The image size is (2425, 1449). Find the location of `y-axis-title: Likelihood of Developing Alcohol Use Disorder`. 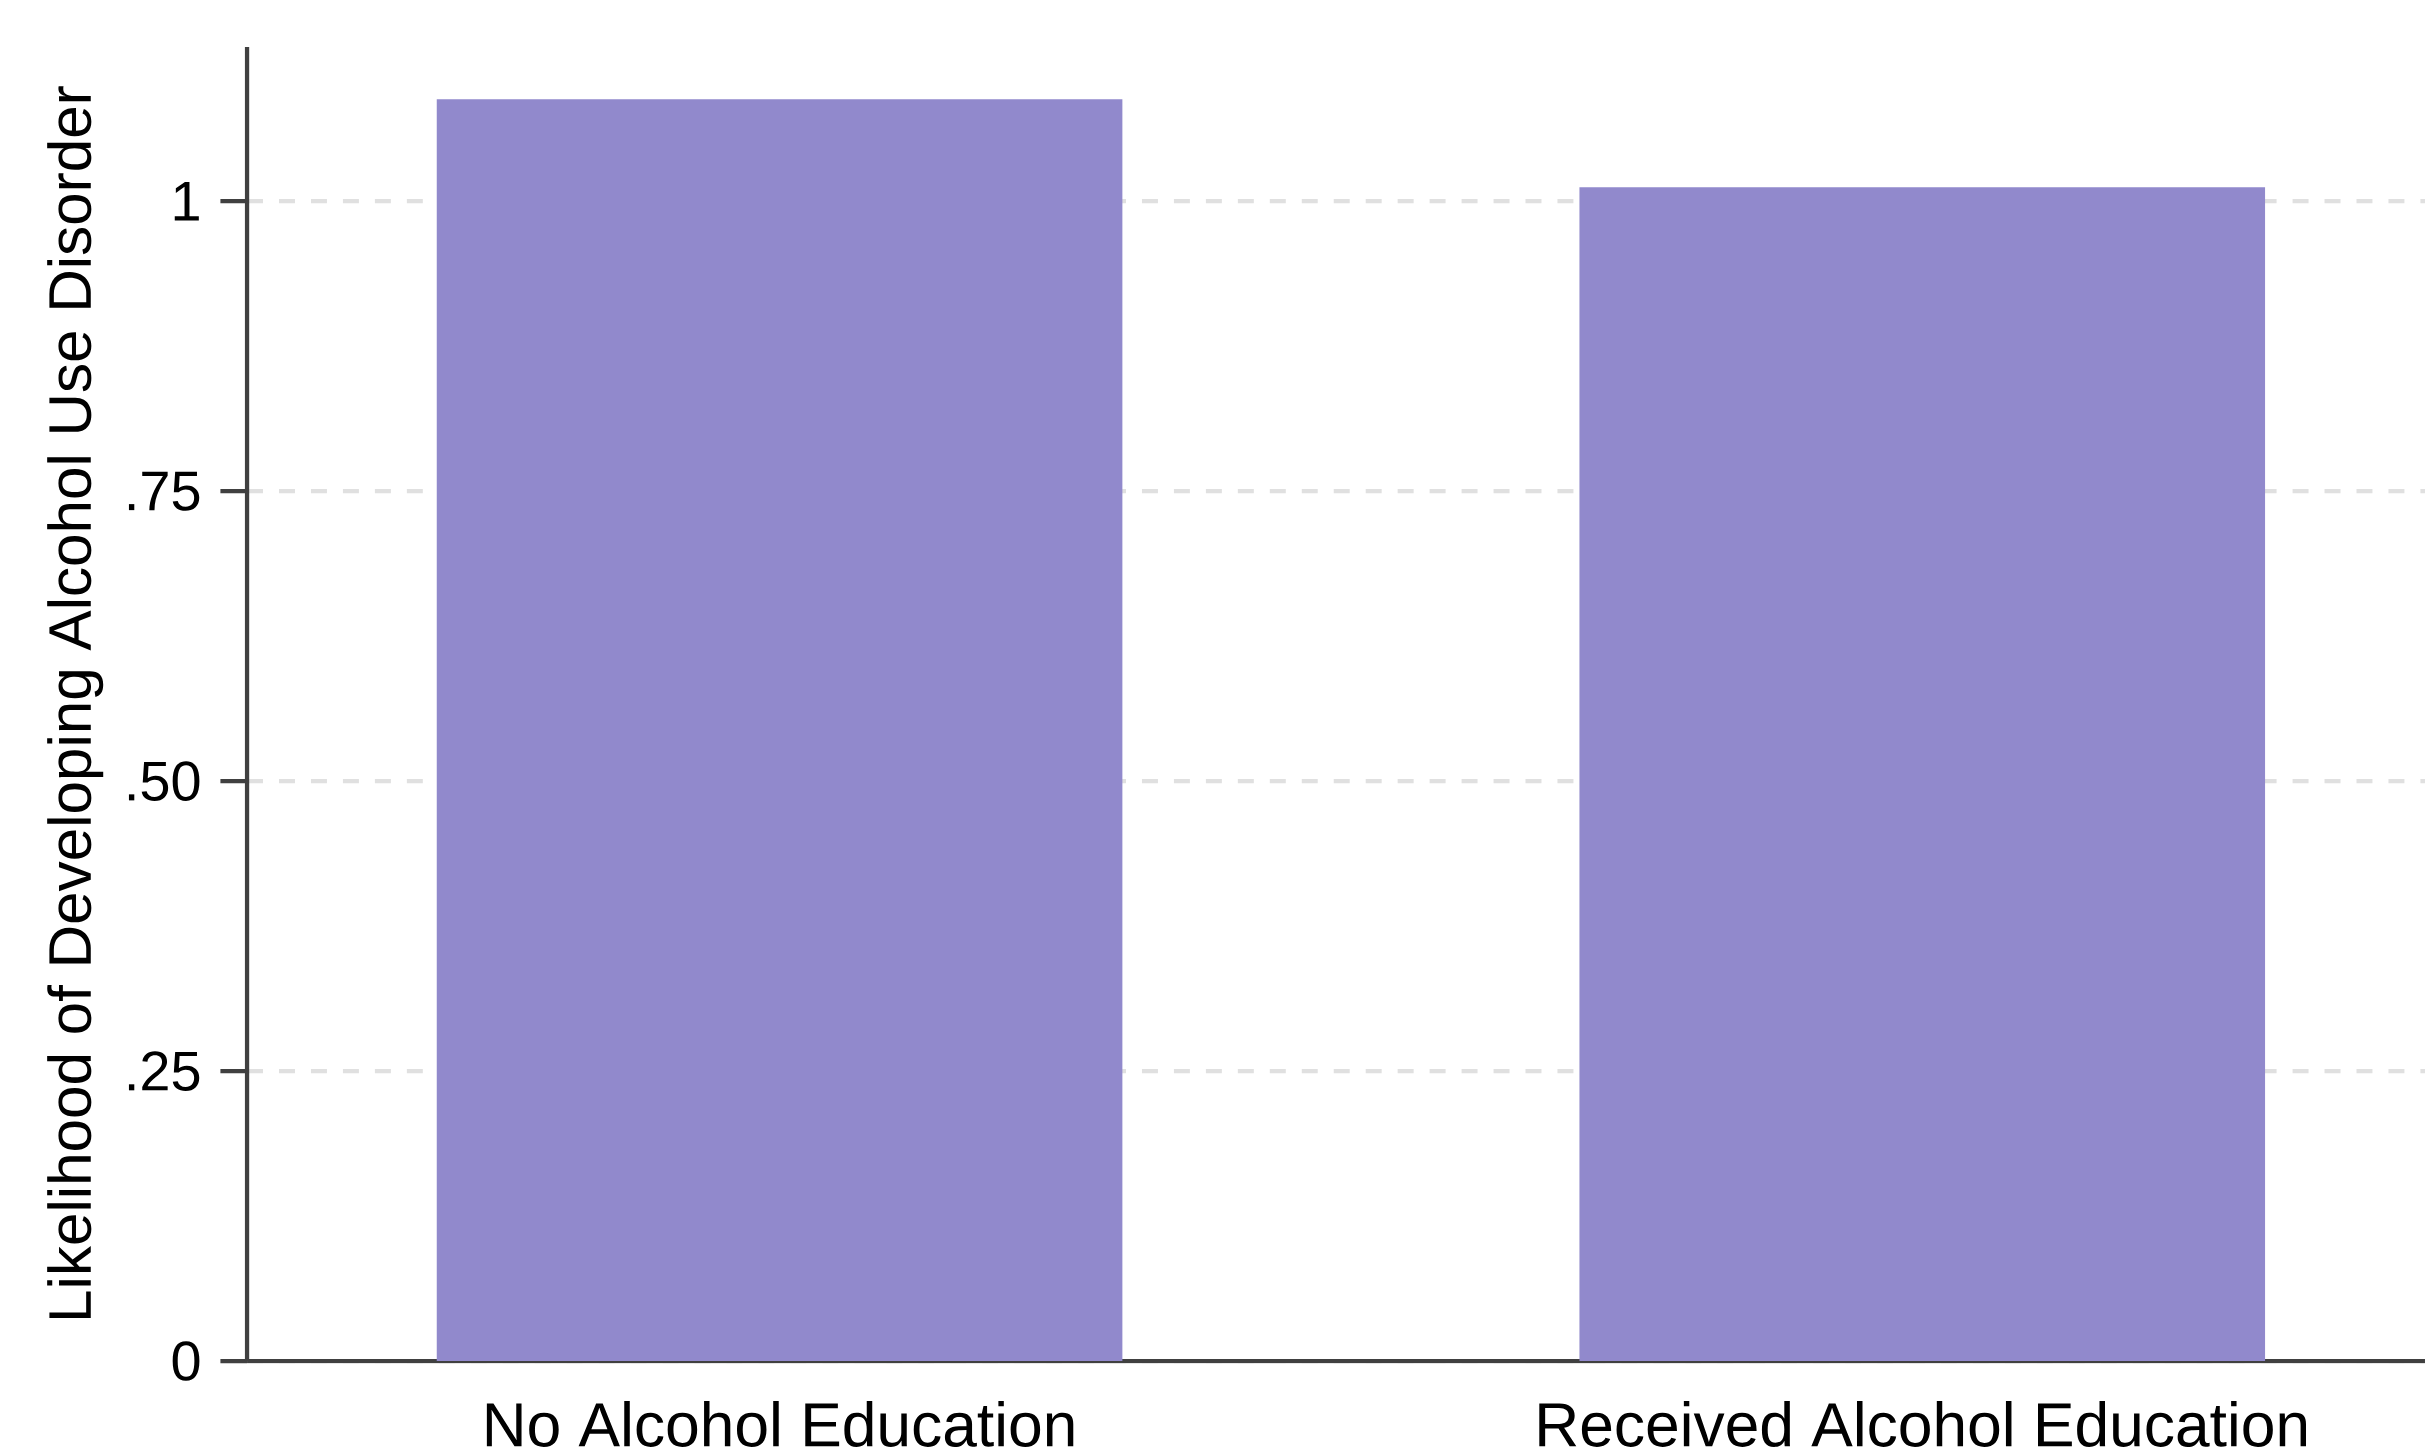

y-axis-title: Likelihood of Developing Alcohol Use Disorder is located at coordinates (75, 702).